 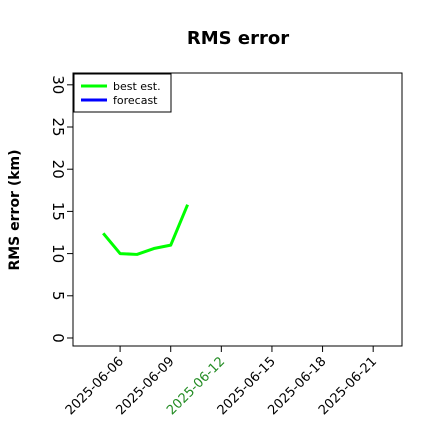 What do you see at coordinates (137, 86) in the screenshot?
I see `legend-label: best est.` at bounding box center [137, 86].